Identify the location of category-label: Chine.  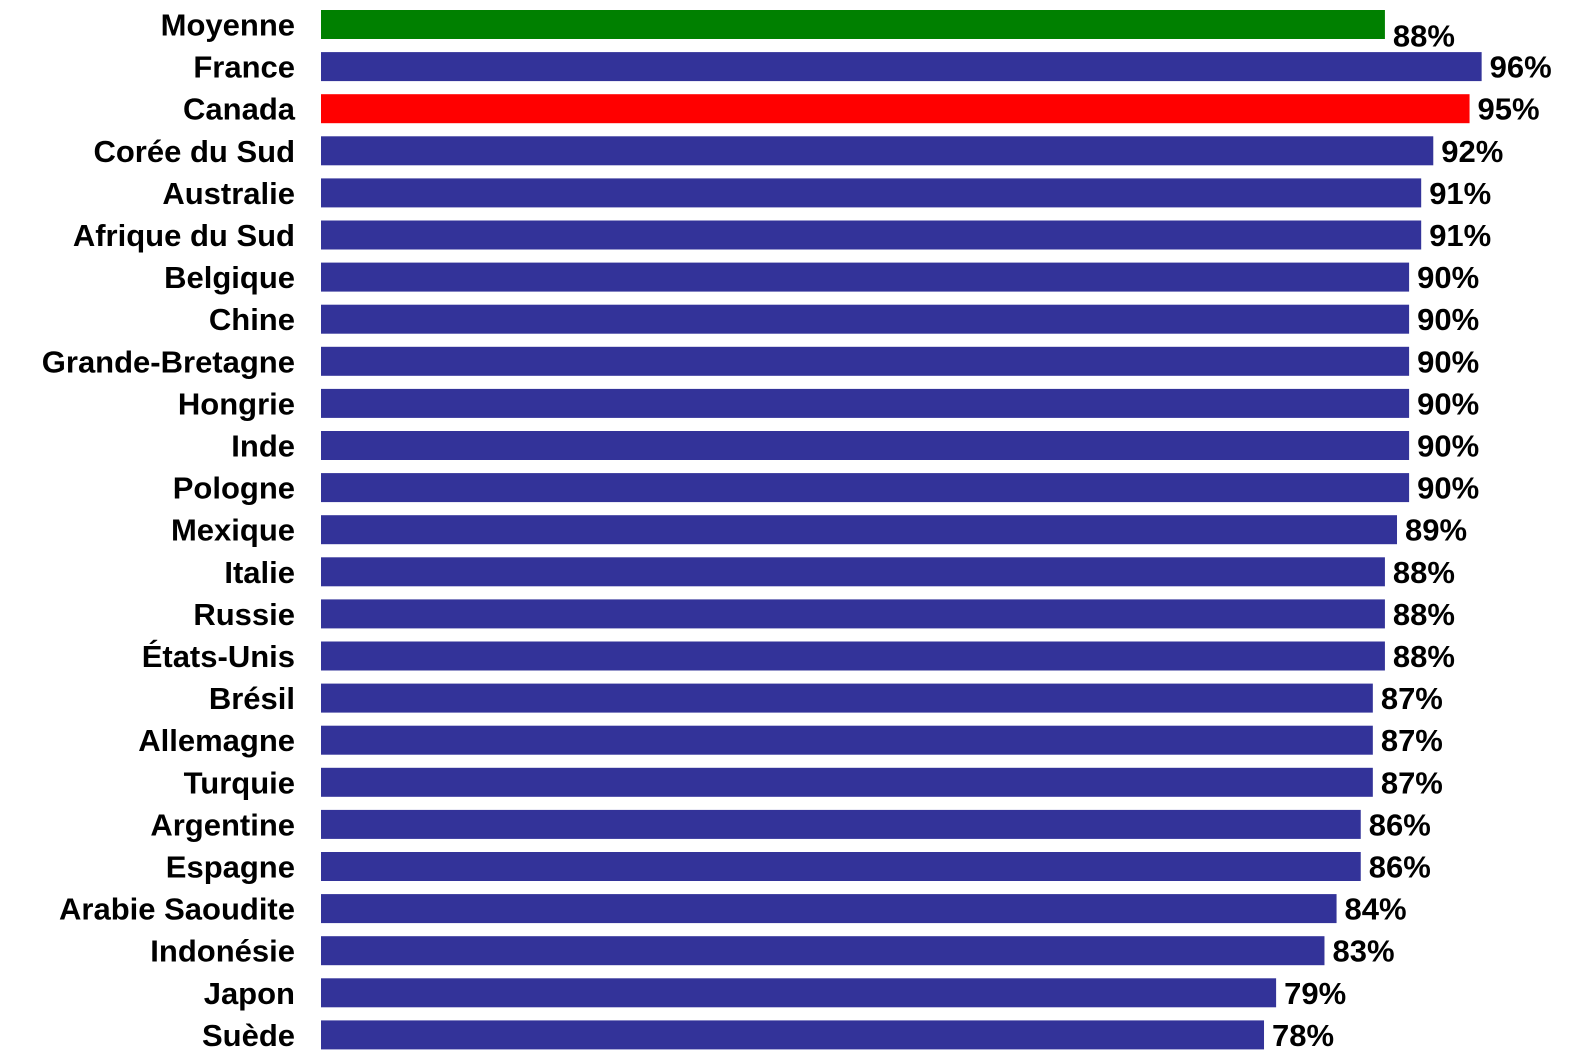
(252, 319).